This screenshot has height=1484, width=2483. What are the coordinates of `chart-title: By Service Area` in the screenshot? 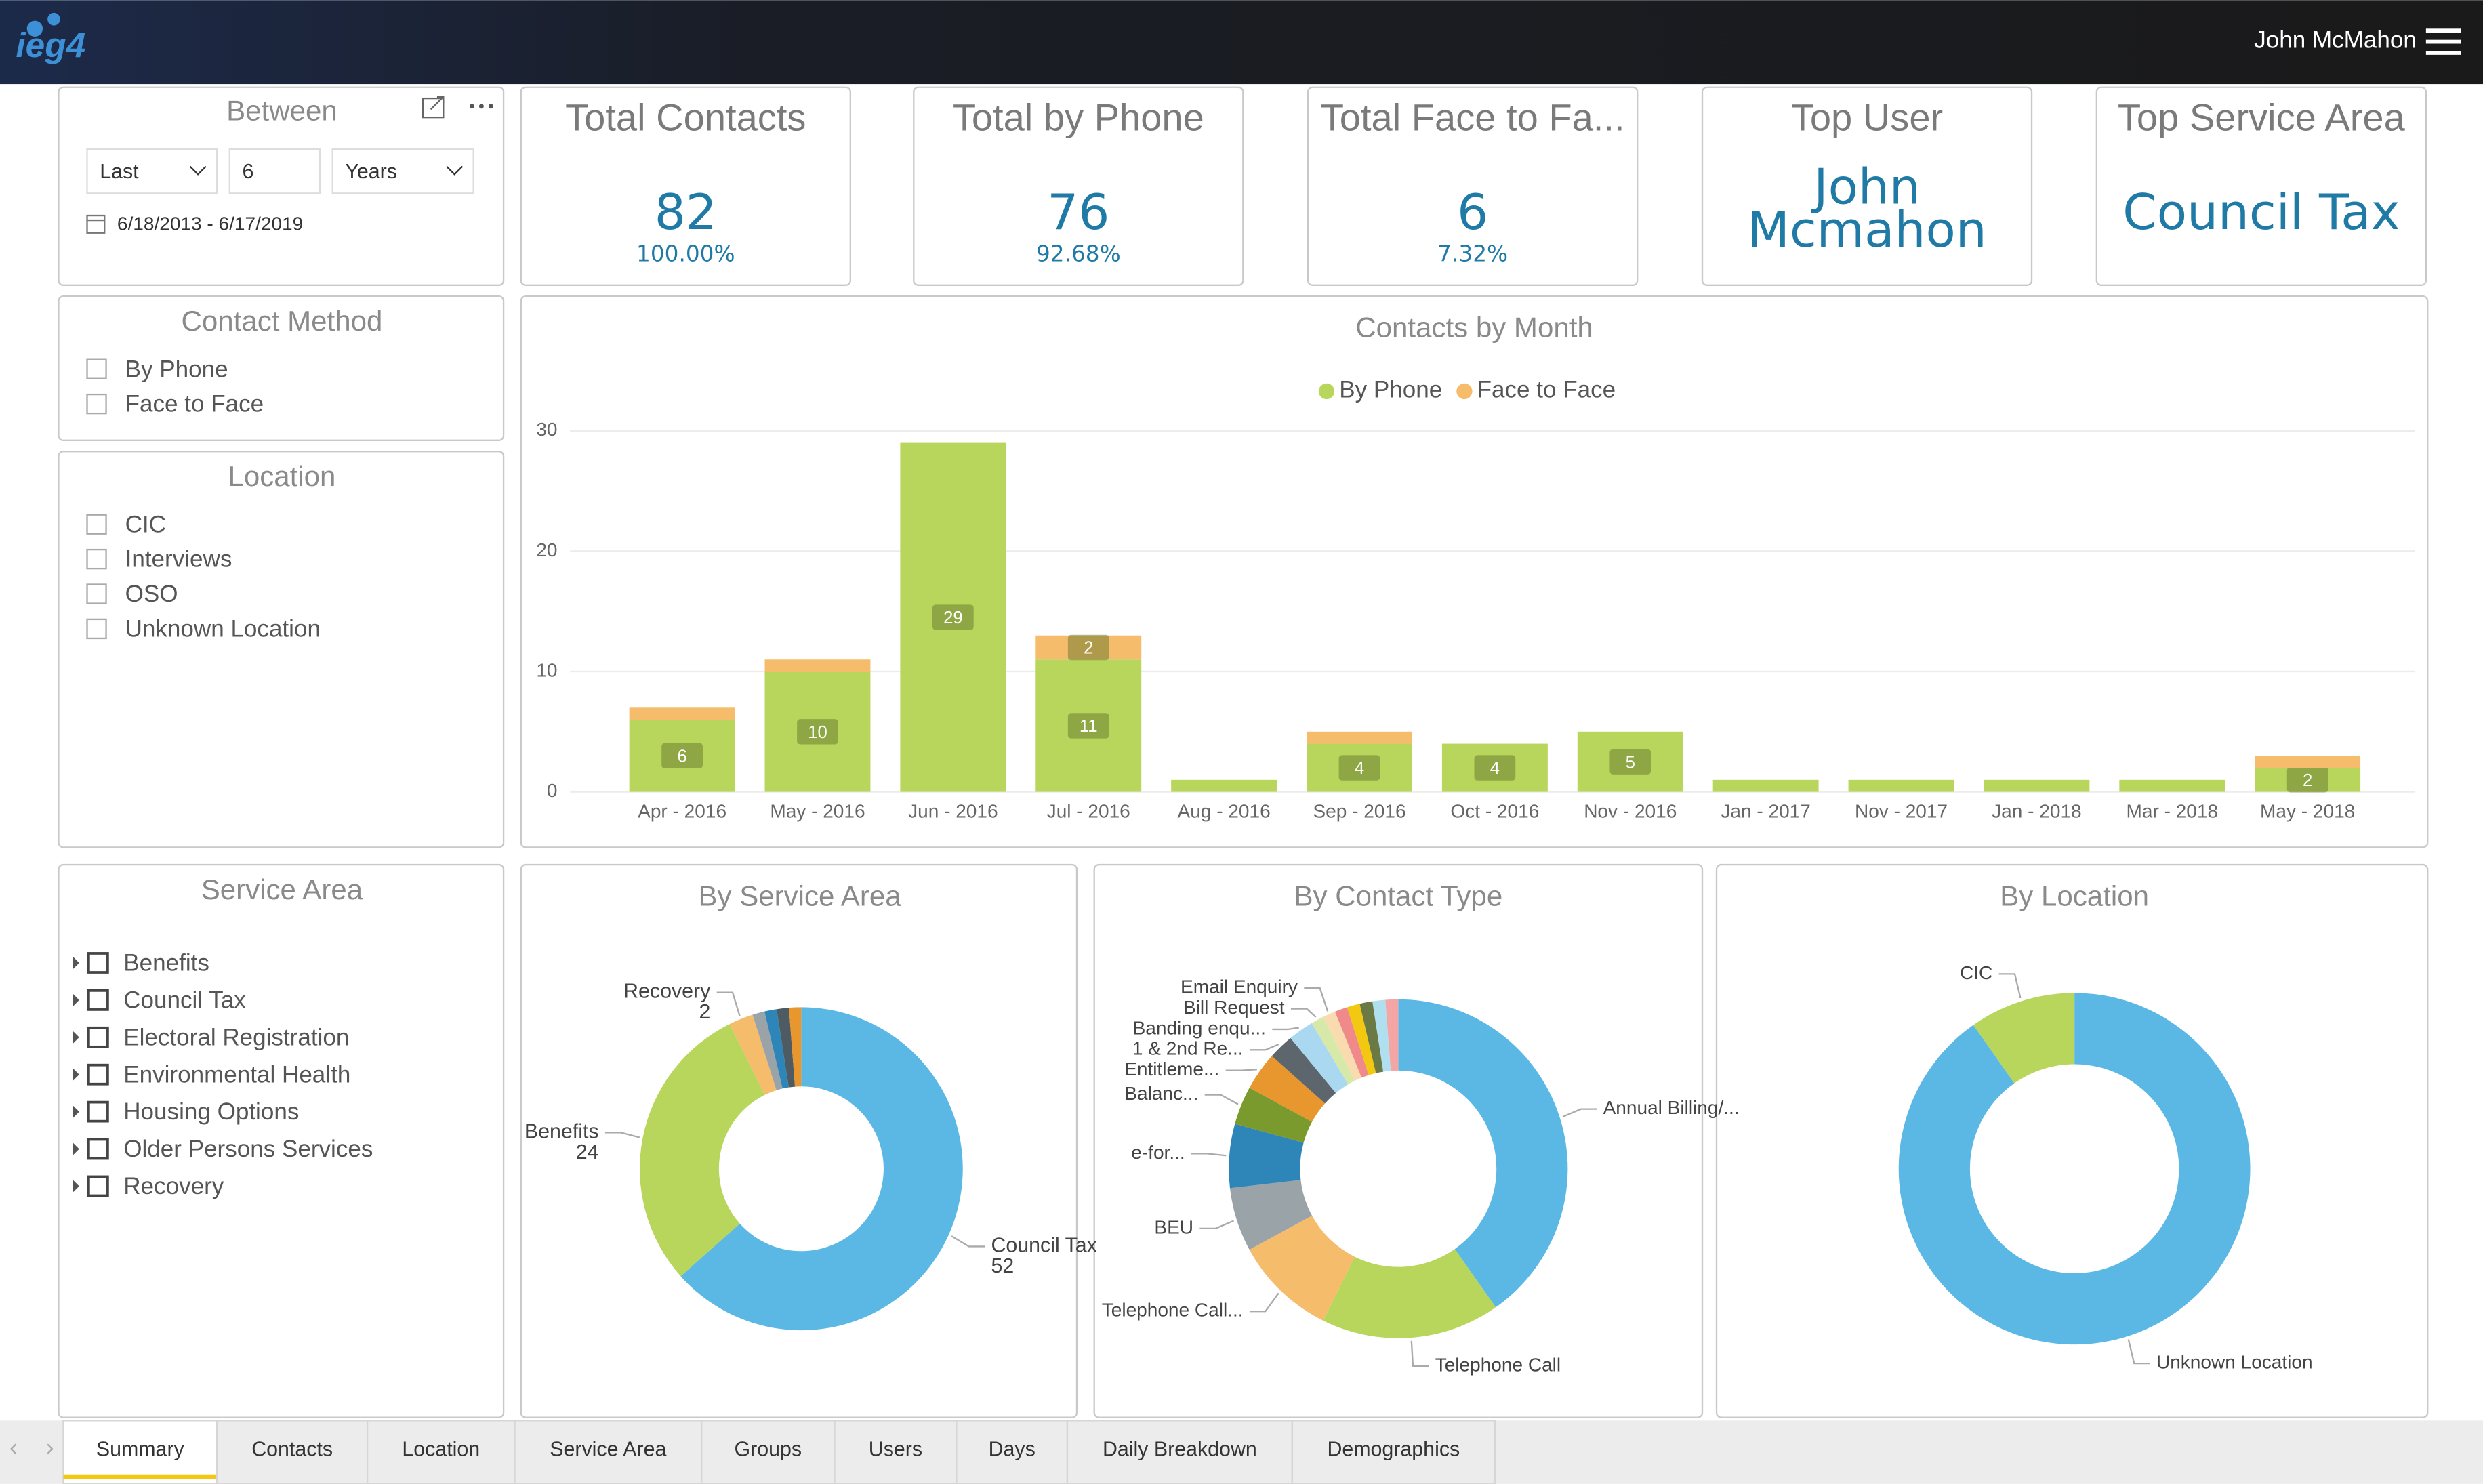 It's located at (799, 895).